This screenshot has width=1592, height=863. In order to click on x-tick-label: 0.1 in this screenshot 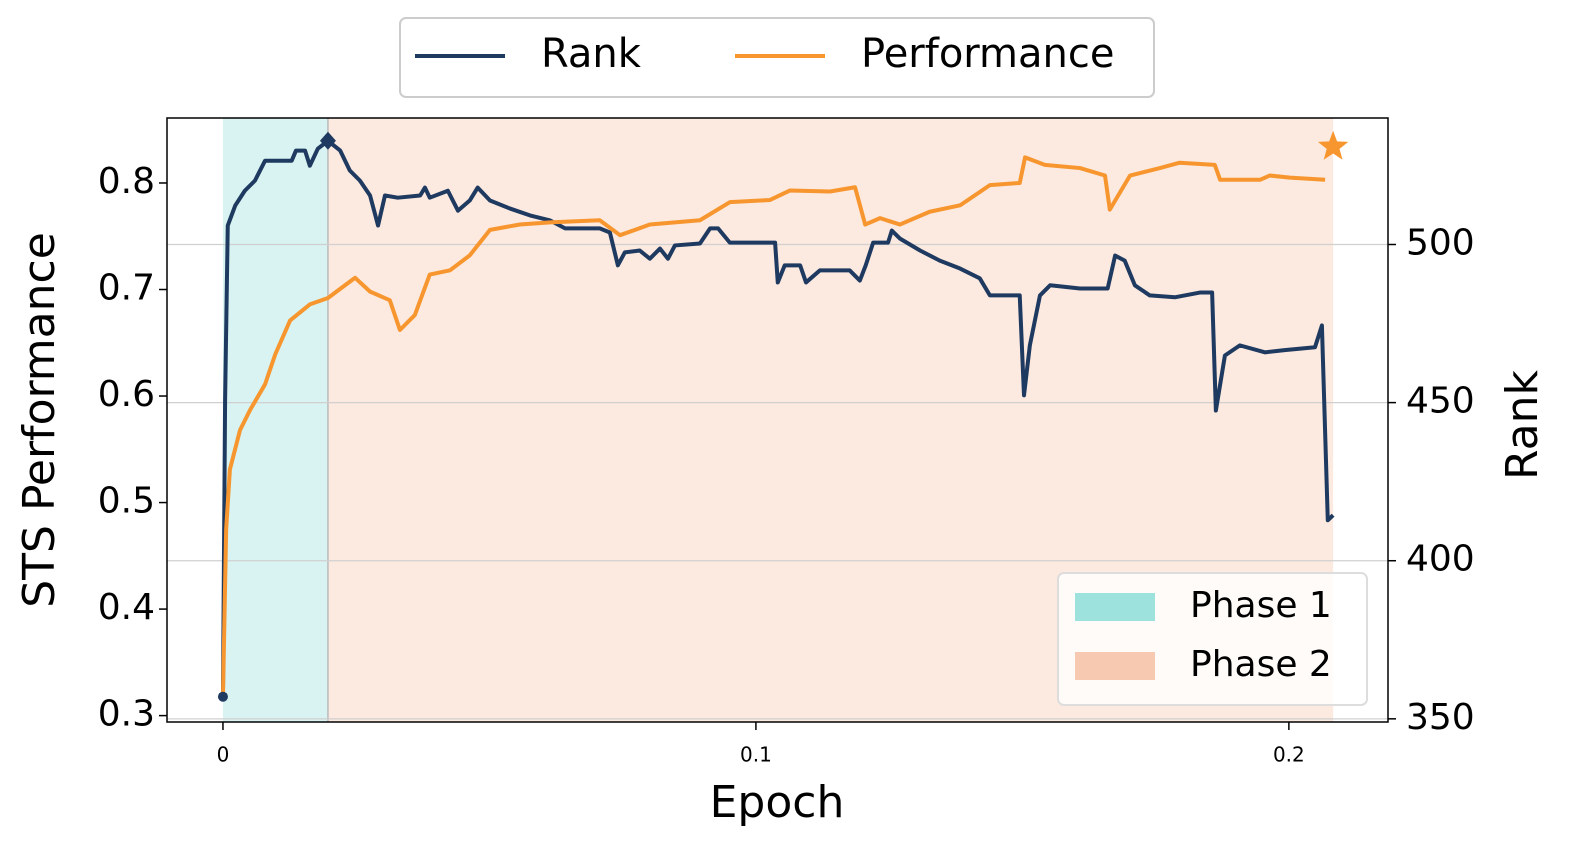, I will do `click(756, 755)`.